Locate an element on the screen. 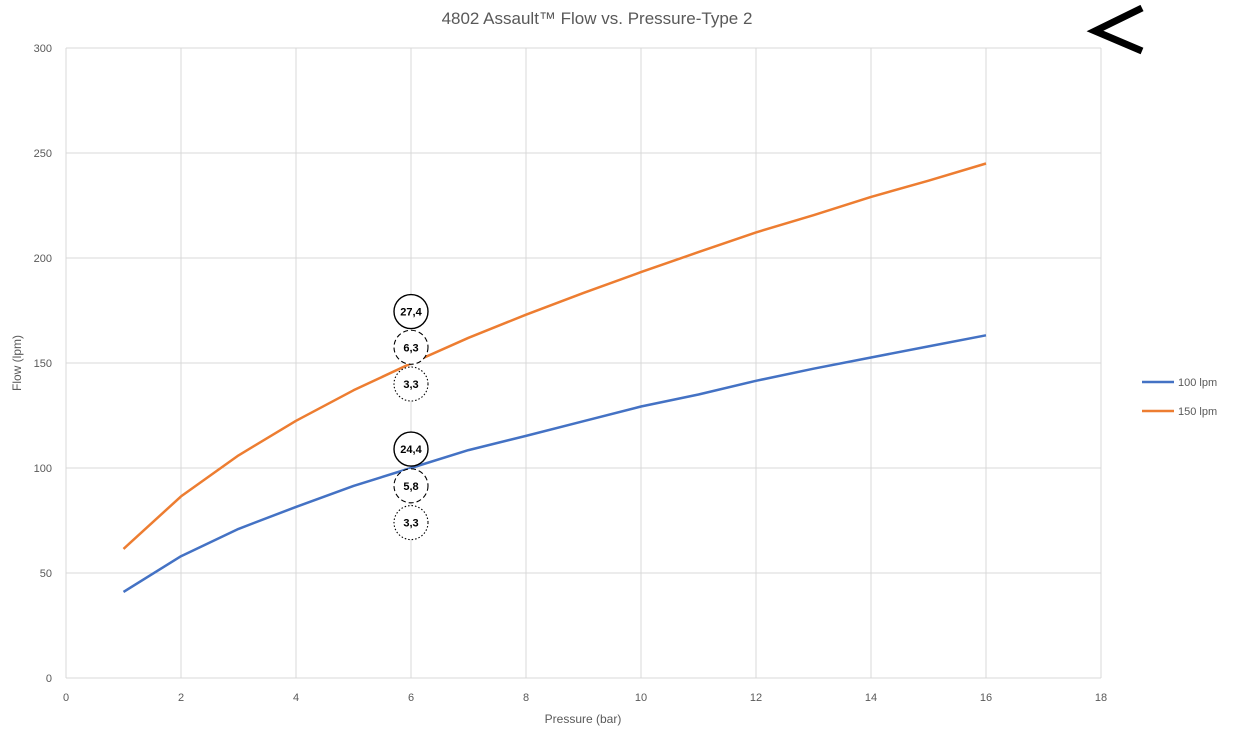 This screenshot has height=736, width=1236. x-tick-label: 4 is located at coordinates (296, 698).